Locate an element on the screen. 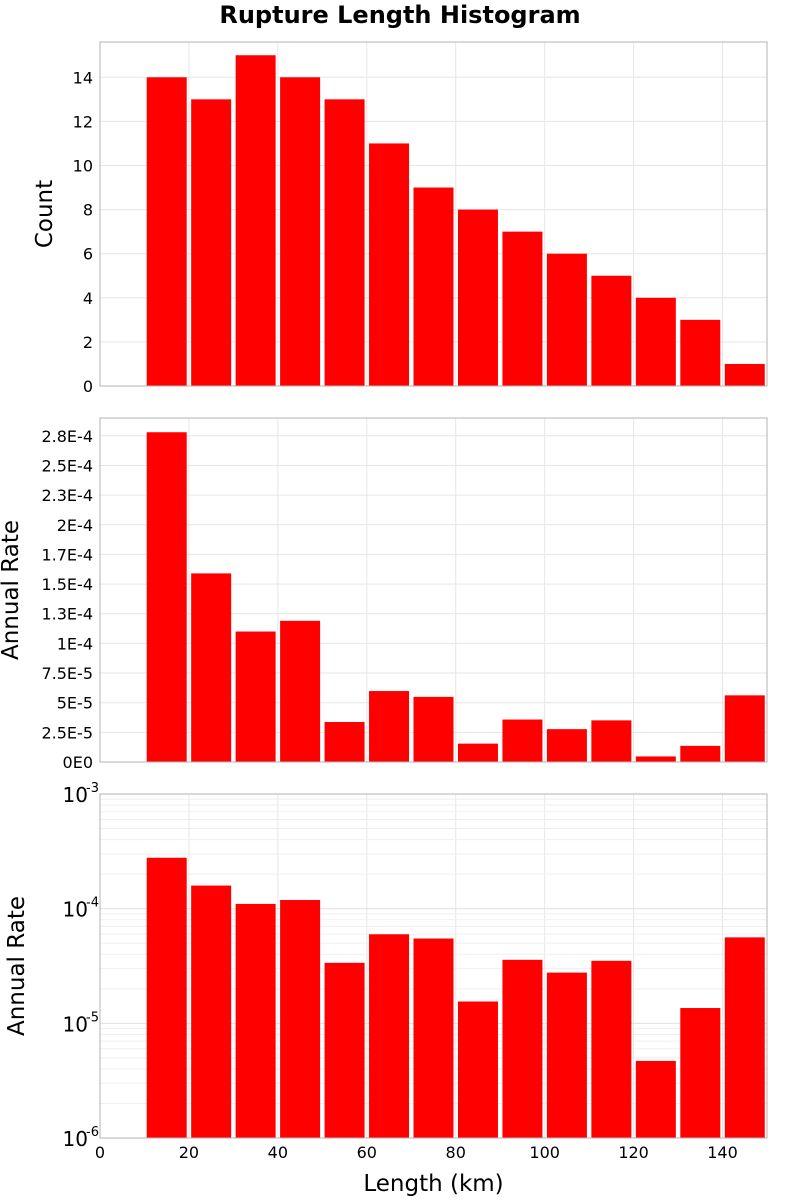 This screenshot has height=1200, width=800. y-tick-label: 2.5E-5 is located at coordinates (67, 732).